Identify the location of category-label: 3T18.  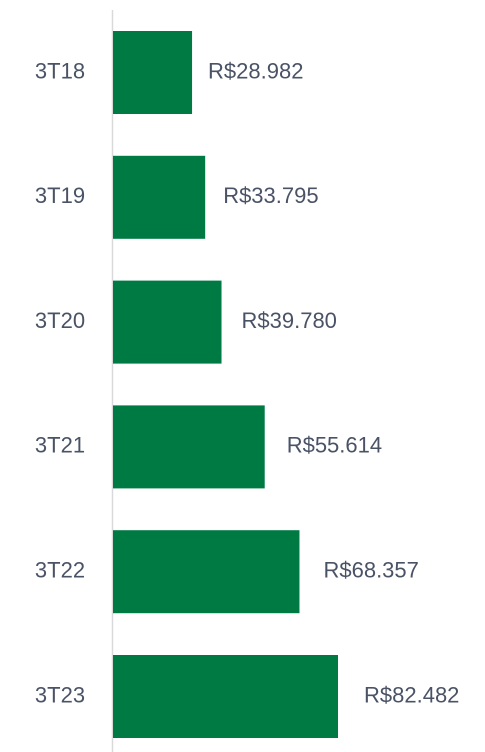
(60, 70).